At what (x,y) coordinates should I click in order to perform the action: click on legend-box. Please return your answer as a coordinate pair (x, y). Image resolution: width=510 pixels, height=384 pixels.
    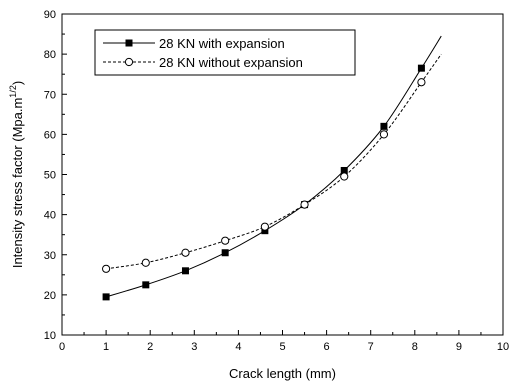
    Looking at the image, I should click on (225, 52).